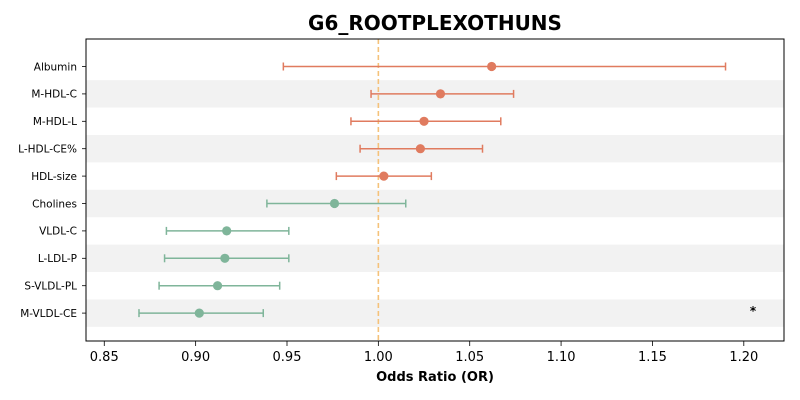  I want to click on x-tick-label: 1.05, so click(469, 357).